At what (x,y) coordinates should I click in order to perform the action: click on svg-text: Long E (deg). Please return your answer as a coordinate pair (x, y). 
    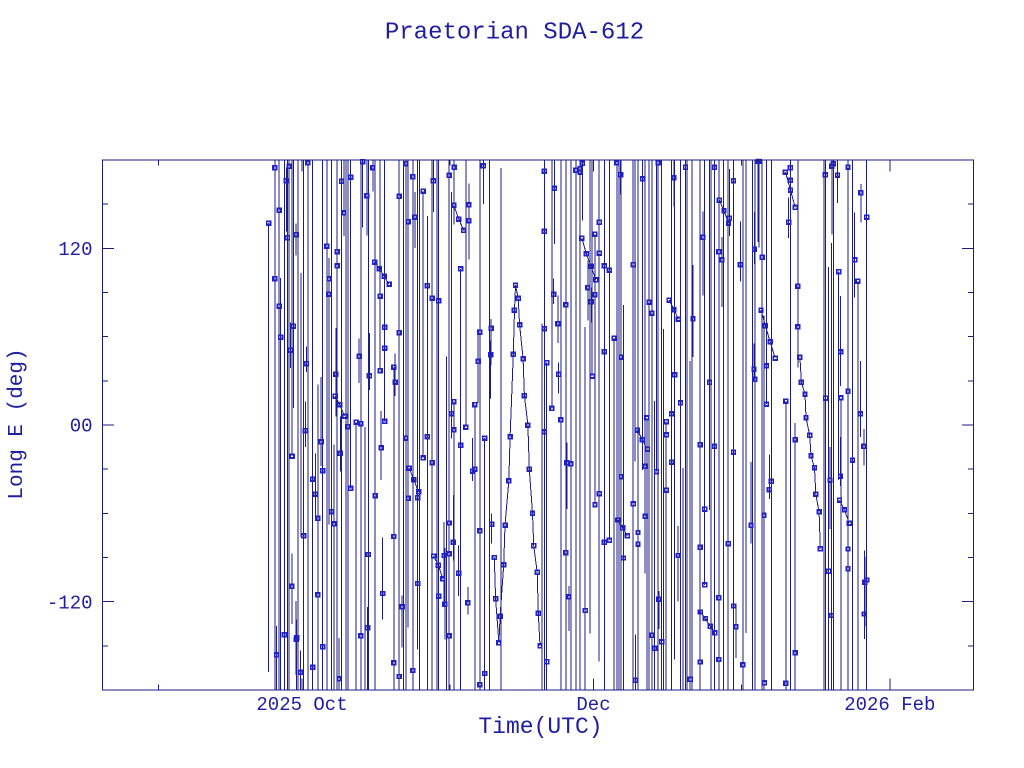
    Looking at the image, I should click on (17, 423).